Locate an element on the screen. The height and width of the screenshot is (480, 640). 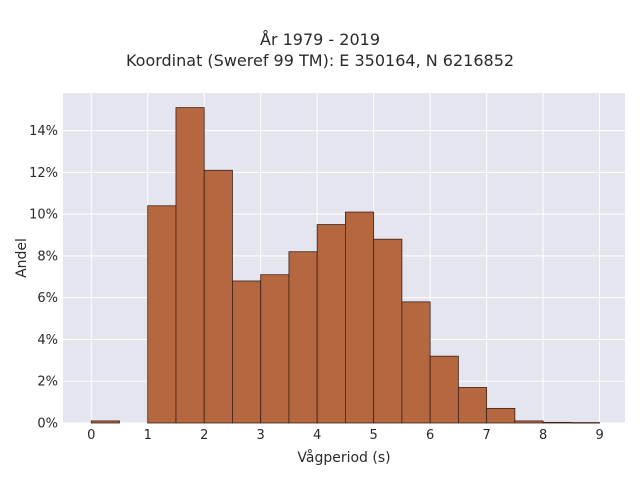
x-axis-ticks: 0 1 2 3 4 5 6 7 8 9 is located at coordinates (345, 435).